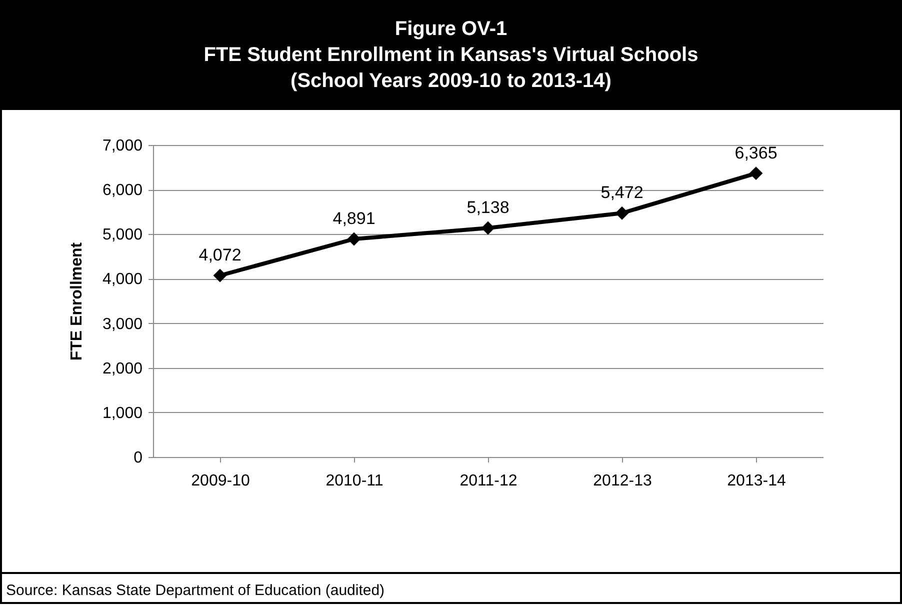  Describe the element at coordinates (451, 588) in the screenshot. I see `source-note: Source: Kansas State Department of Education (audited)` at that location.